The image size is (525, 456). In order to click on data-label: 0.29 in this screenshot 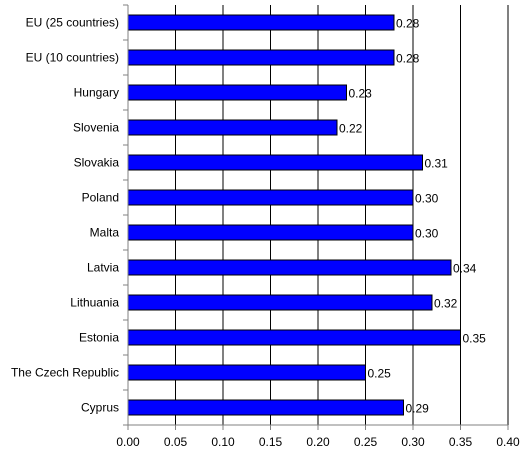, I will do `click(418, 409)`.